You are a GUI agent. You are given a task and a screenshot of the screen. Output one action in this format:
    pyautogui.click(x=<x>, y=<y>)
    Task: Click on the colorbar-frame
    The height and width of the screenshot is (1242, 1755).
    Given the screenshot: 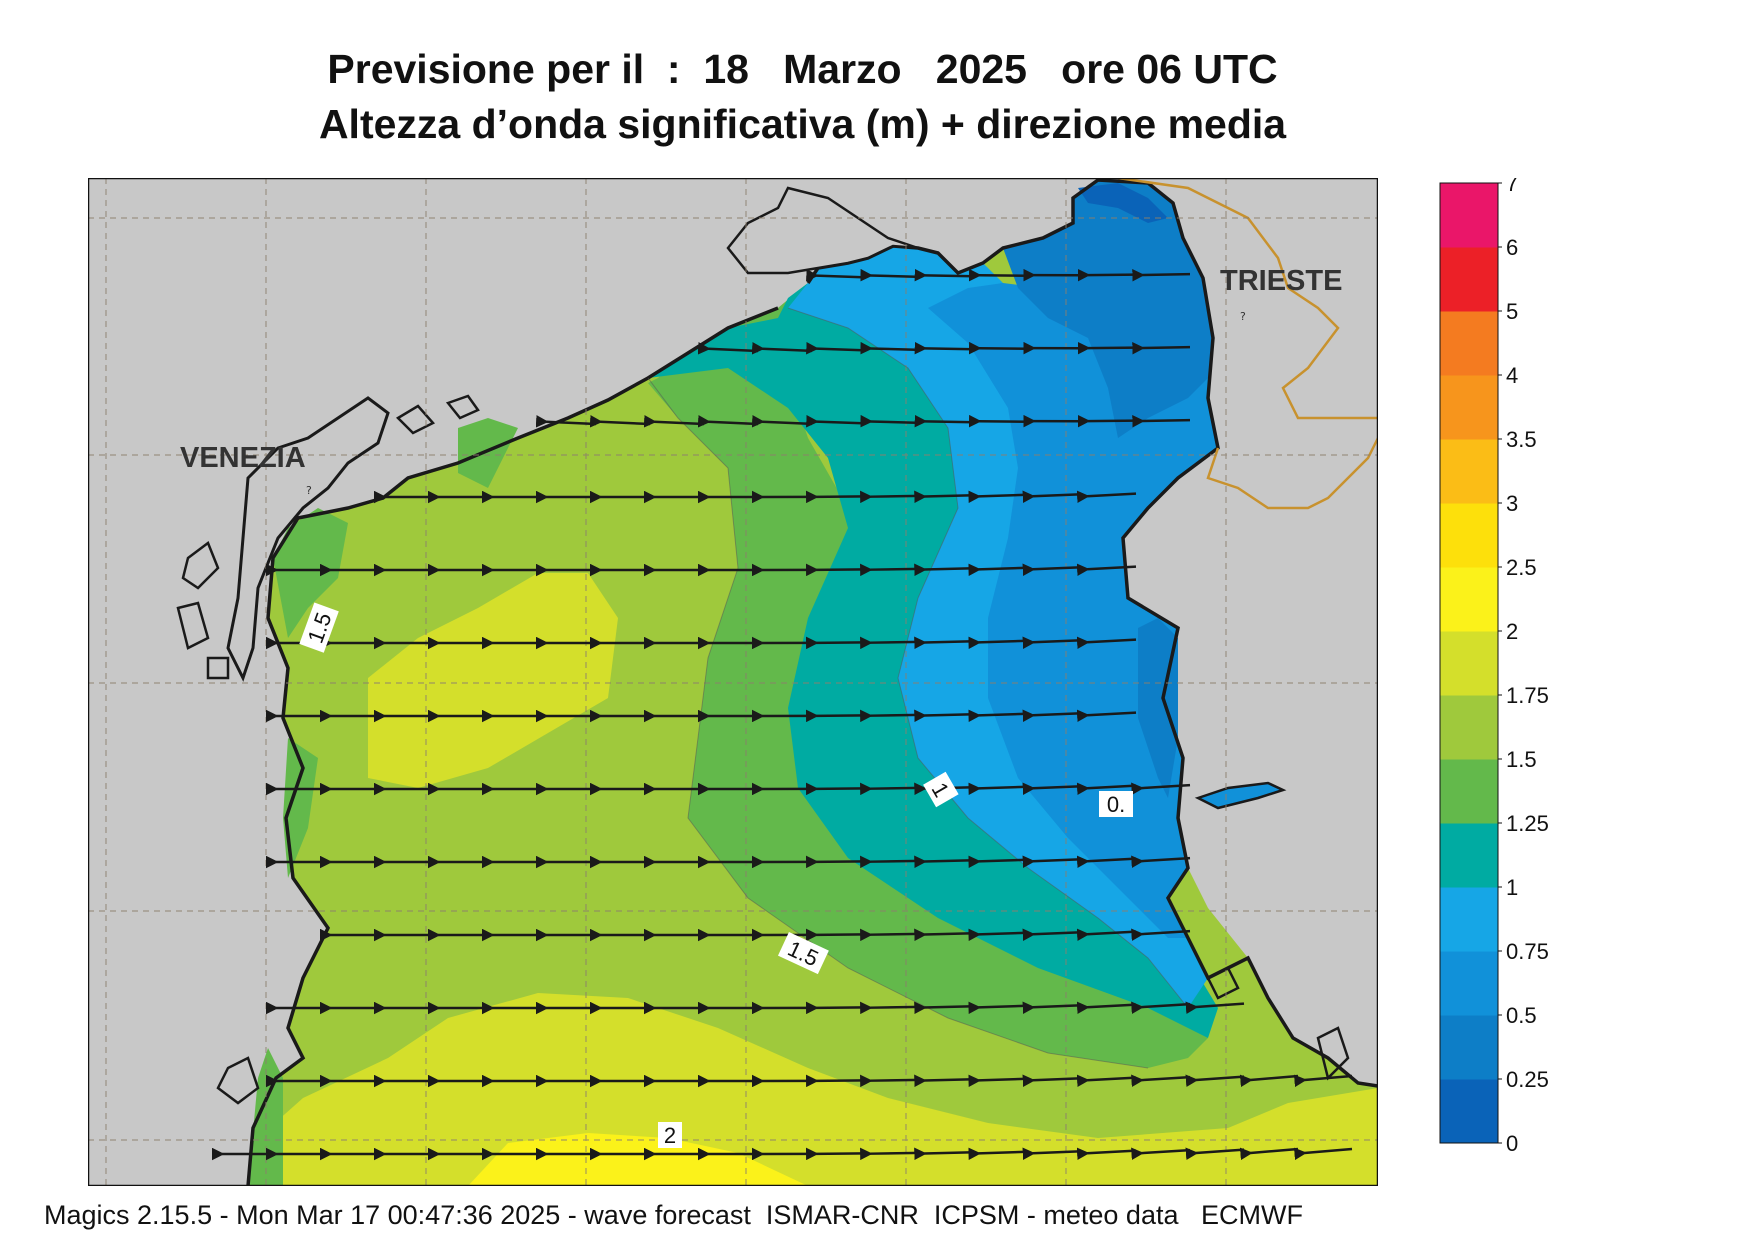 What is the action you would take?
    pyautogui.click(x=1469, y=663)
    